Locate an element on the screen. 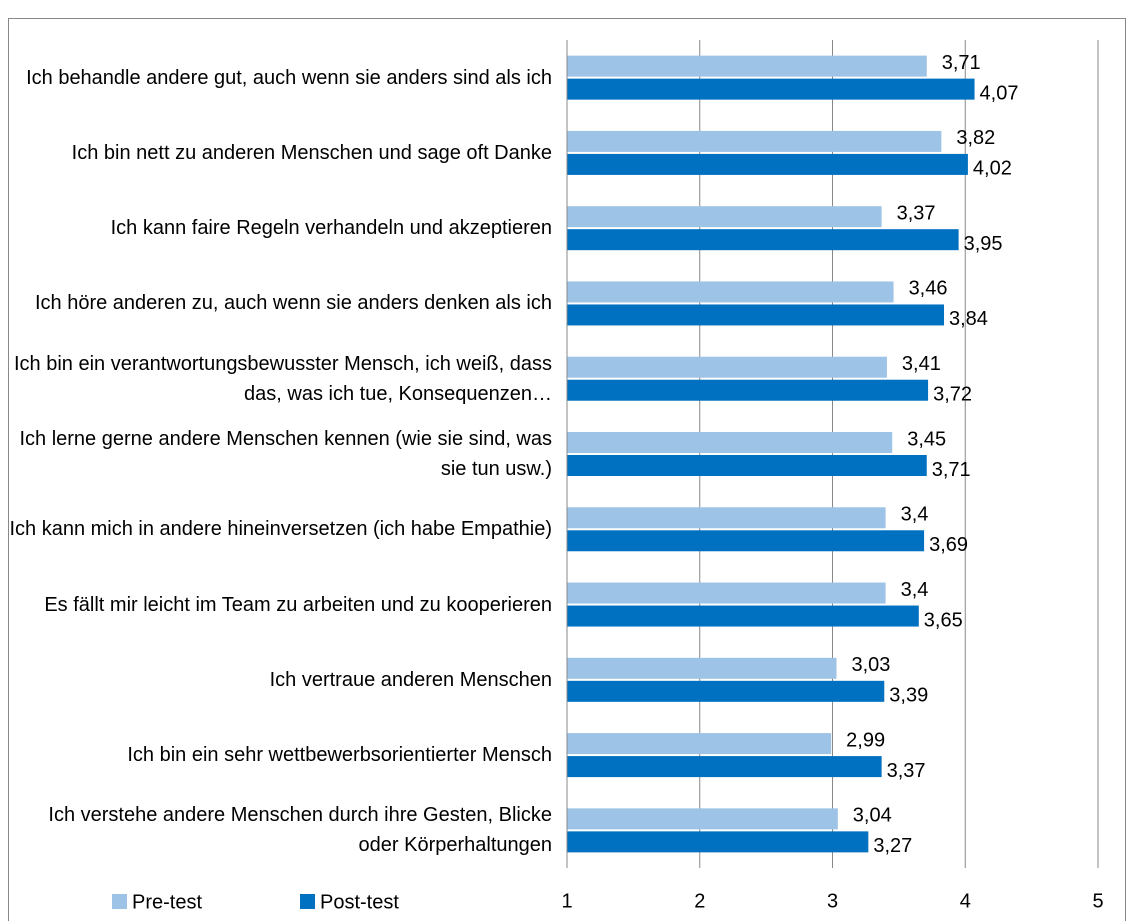 Image resolution: width=1131 pixels, height=921 pixels. value-label: 3,41 is located at coordinates (921, 364).